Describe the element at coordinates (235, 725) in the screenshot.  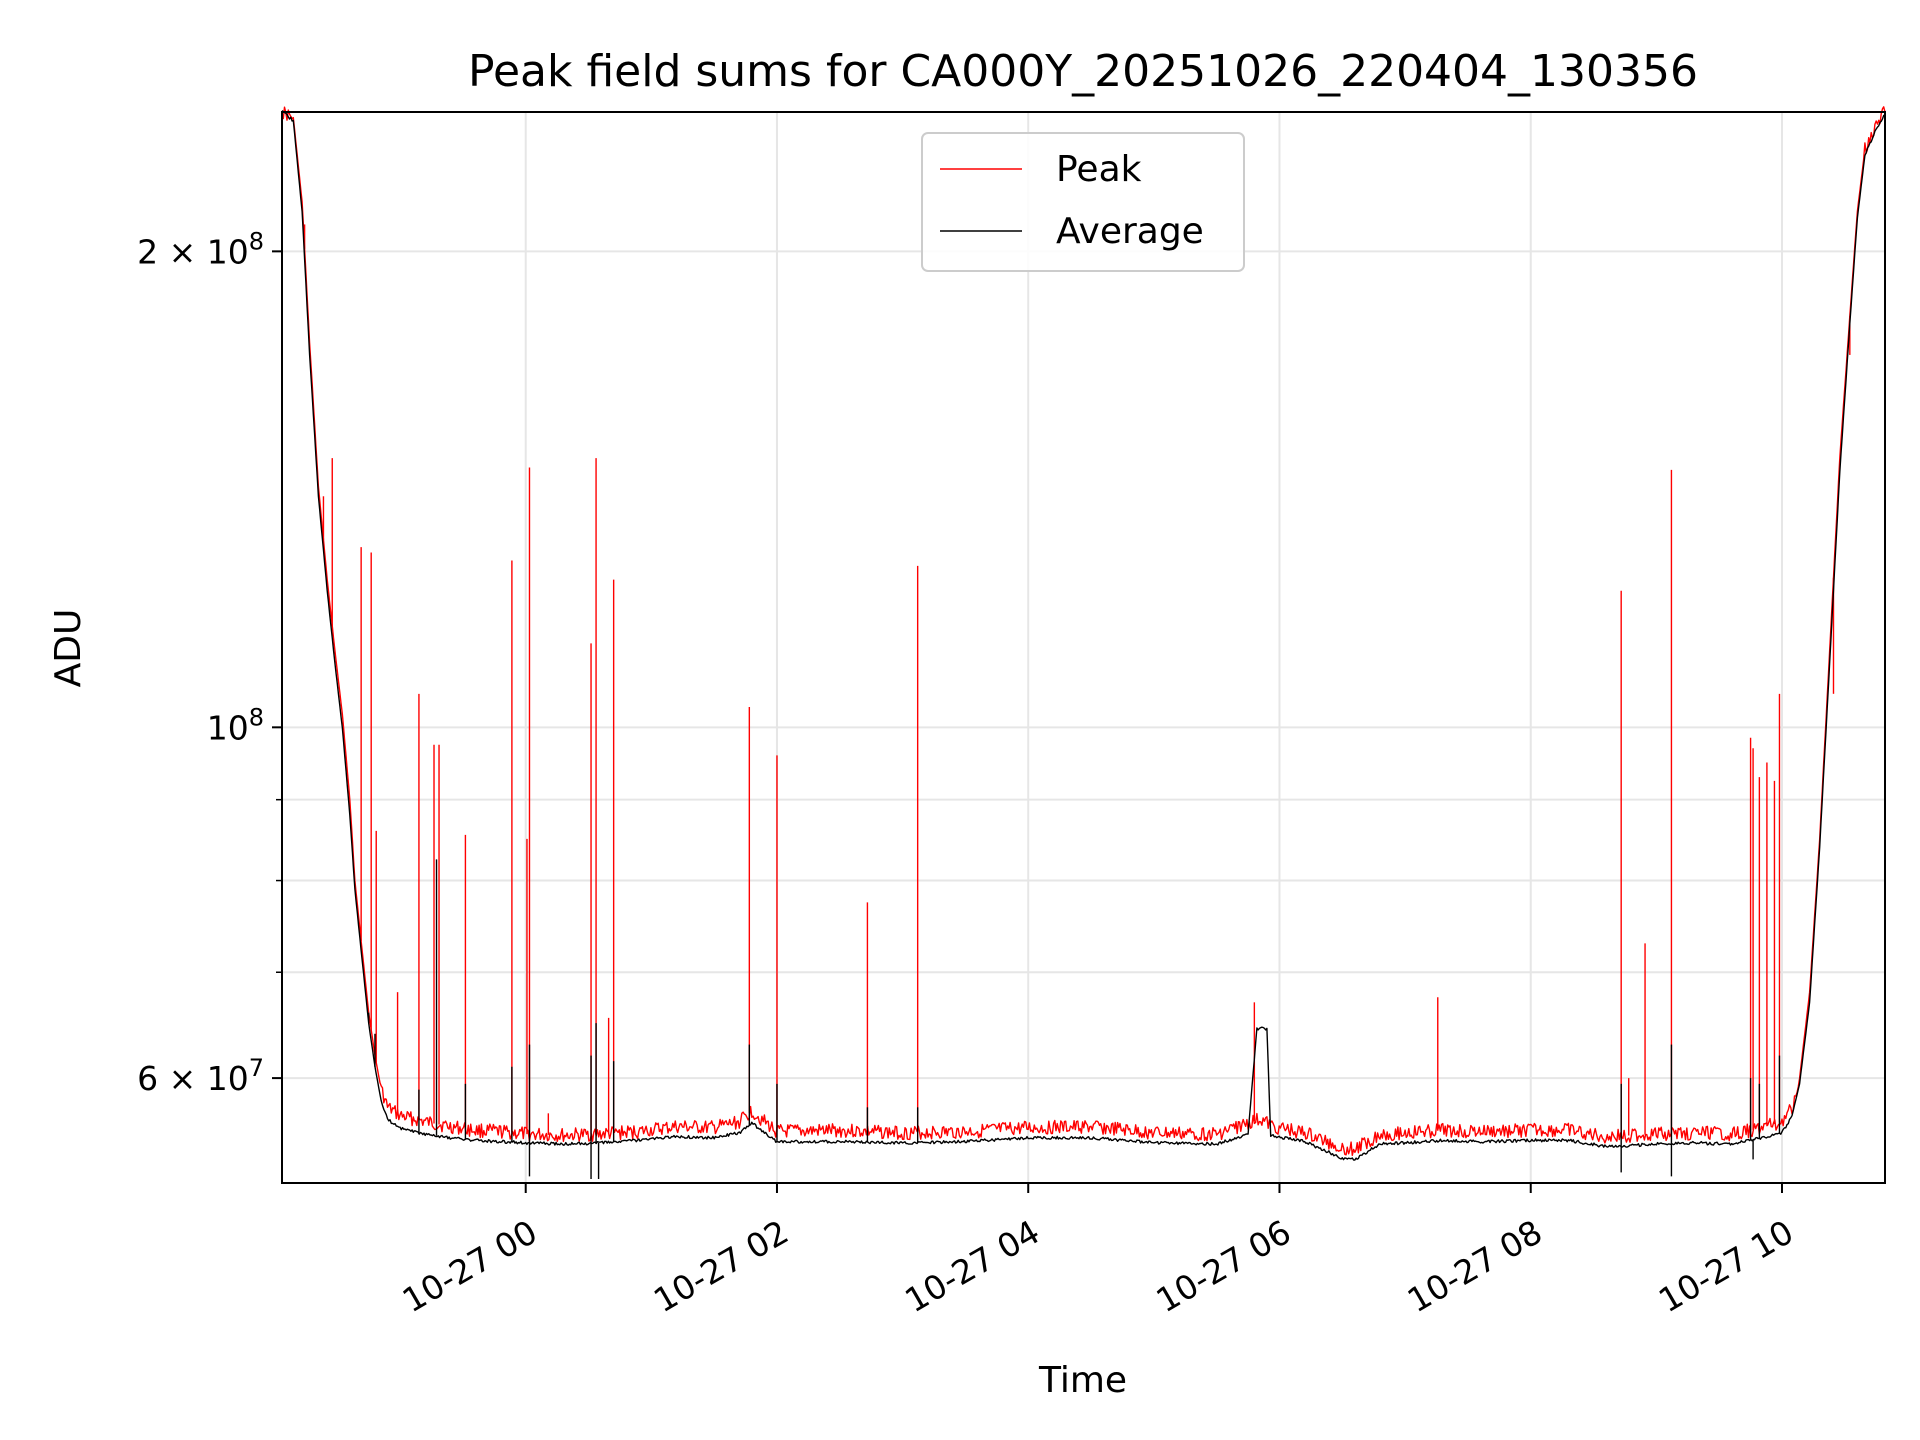
I see `y-tick-label: 108` at that location.